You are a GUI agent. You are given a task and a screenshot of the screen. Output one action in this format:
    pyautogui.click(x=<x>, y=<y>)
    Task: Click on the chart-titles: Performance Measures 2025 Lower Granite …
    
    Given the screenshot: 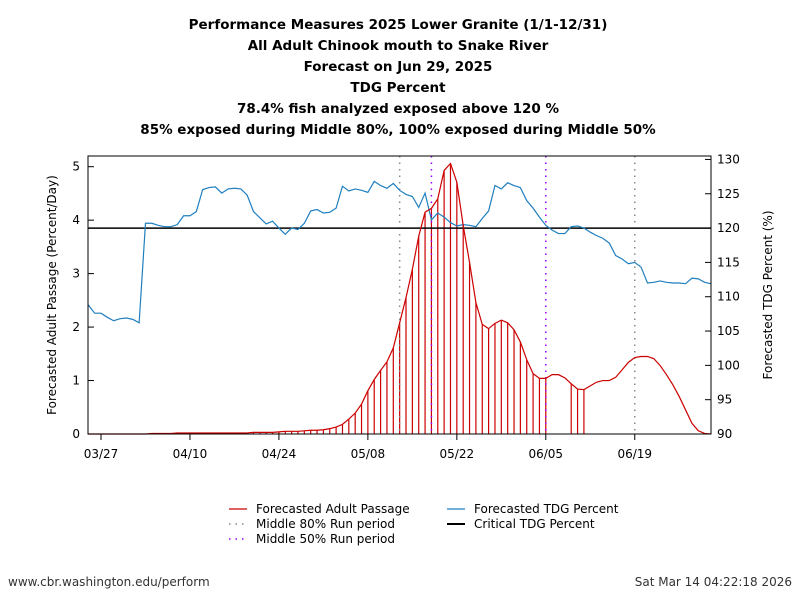 What is the action you would take?
    pyautogui.click(x=398, y=77)
    